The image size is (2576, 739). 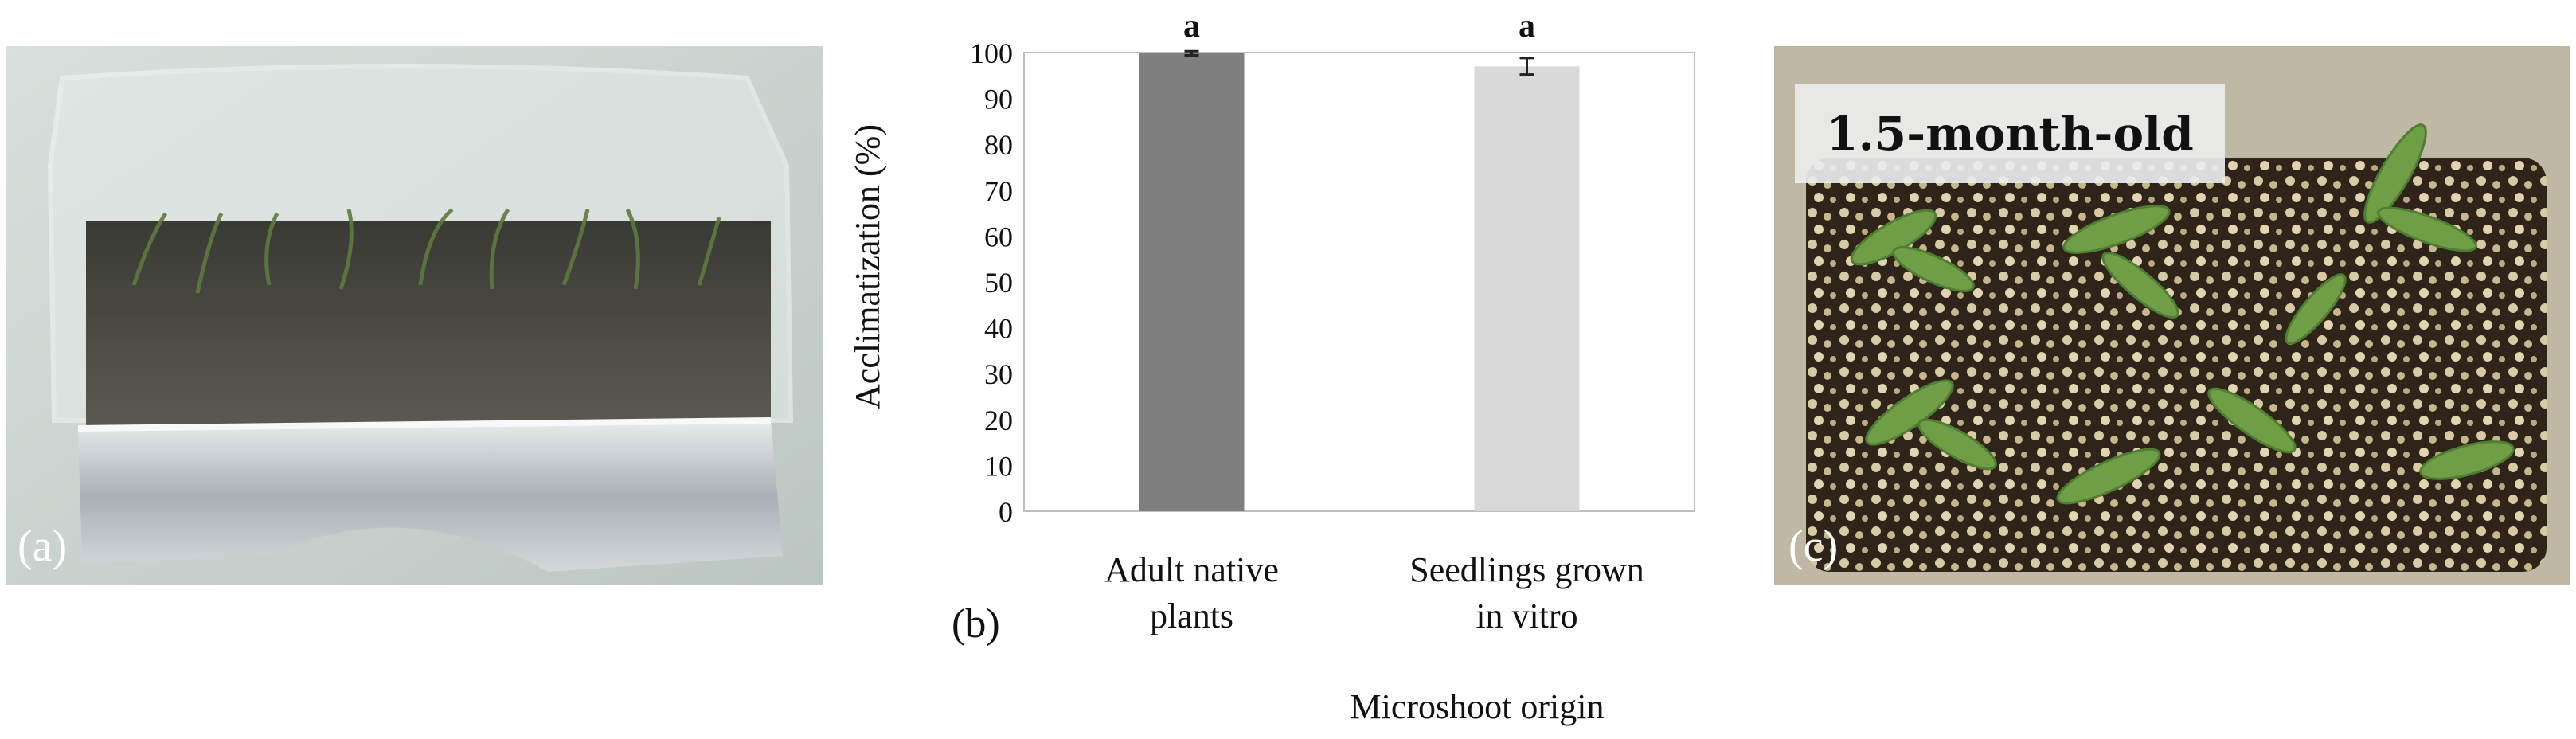 I want to click on y-tick-label-8: 80, so click(x=999, y=145).